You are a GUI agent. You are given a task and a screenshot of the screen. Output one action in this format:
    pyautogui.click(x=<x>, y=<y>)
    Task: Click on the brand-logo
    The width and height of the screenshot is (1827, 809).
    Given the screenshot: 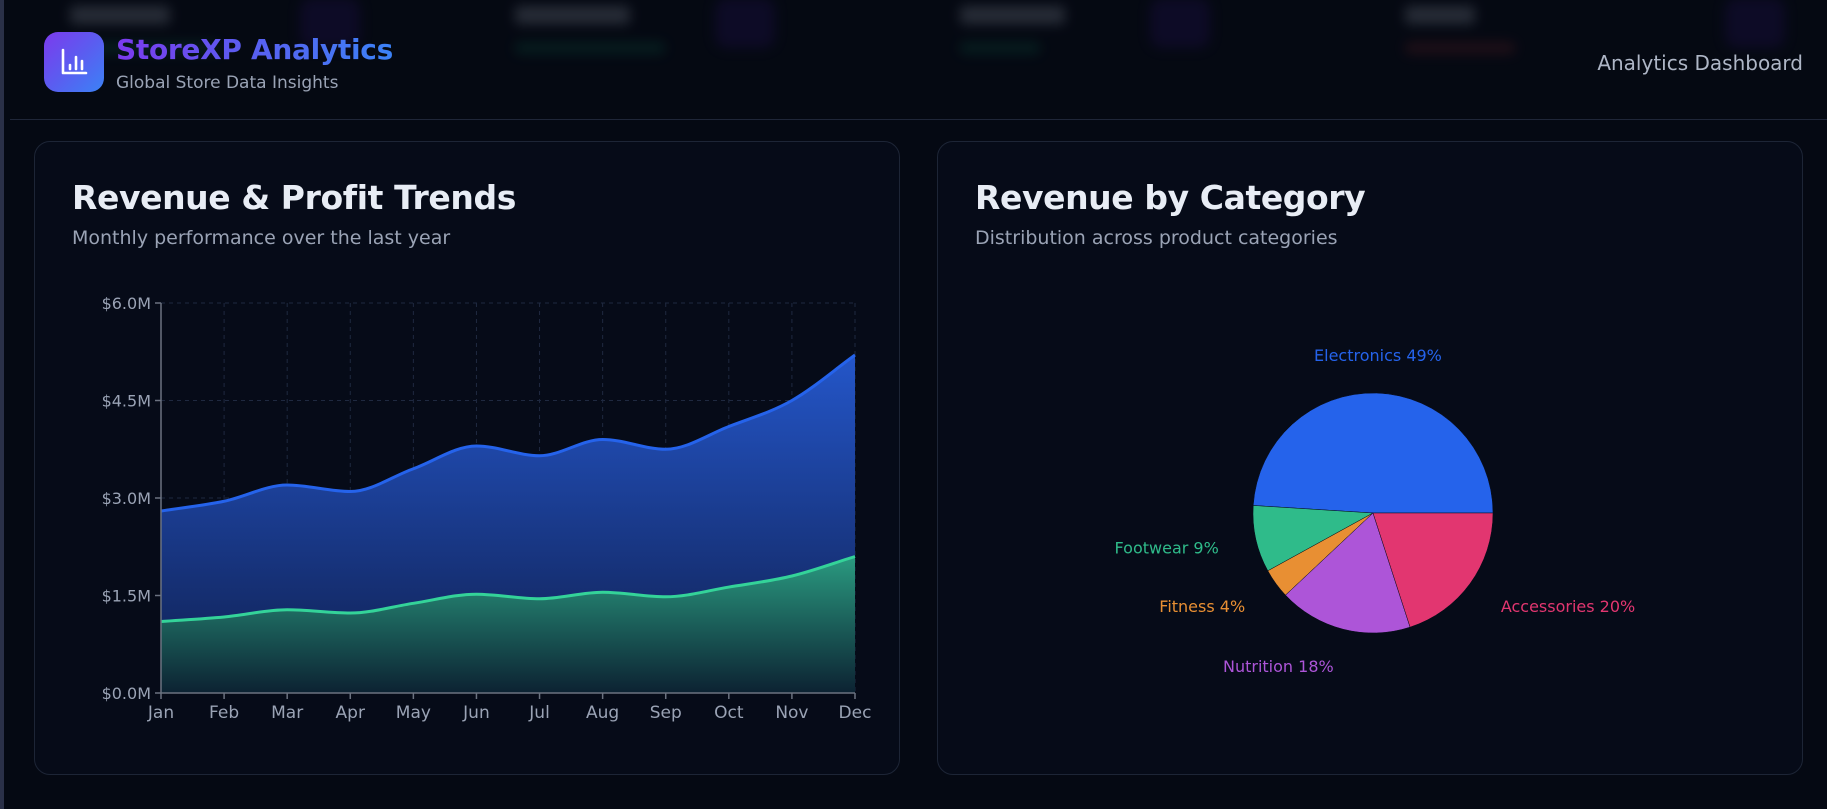 What is the action you would take?
    pyautogui.click(x=74, y=62)
    